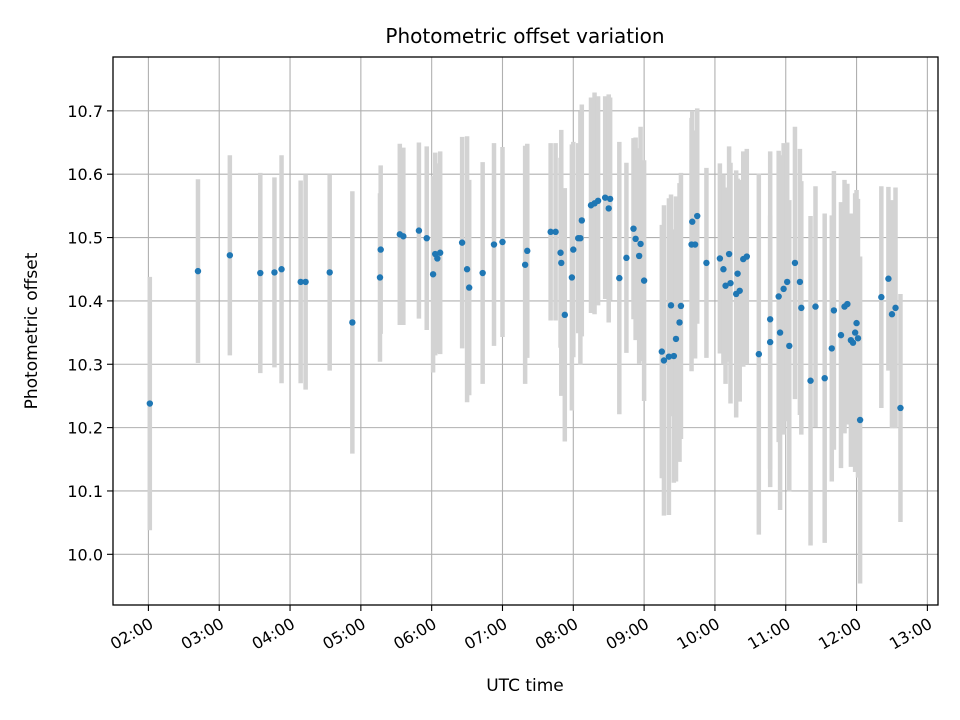 The height and width of the screenshot is (720, 960). I want to click on y-tick-label: 10.5, so click(85, 238).